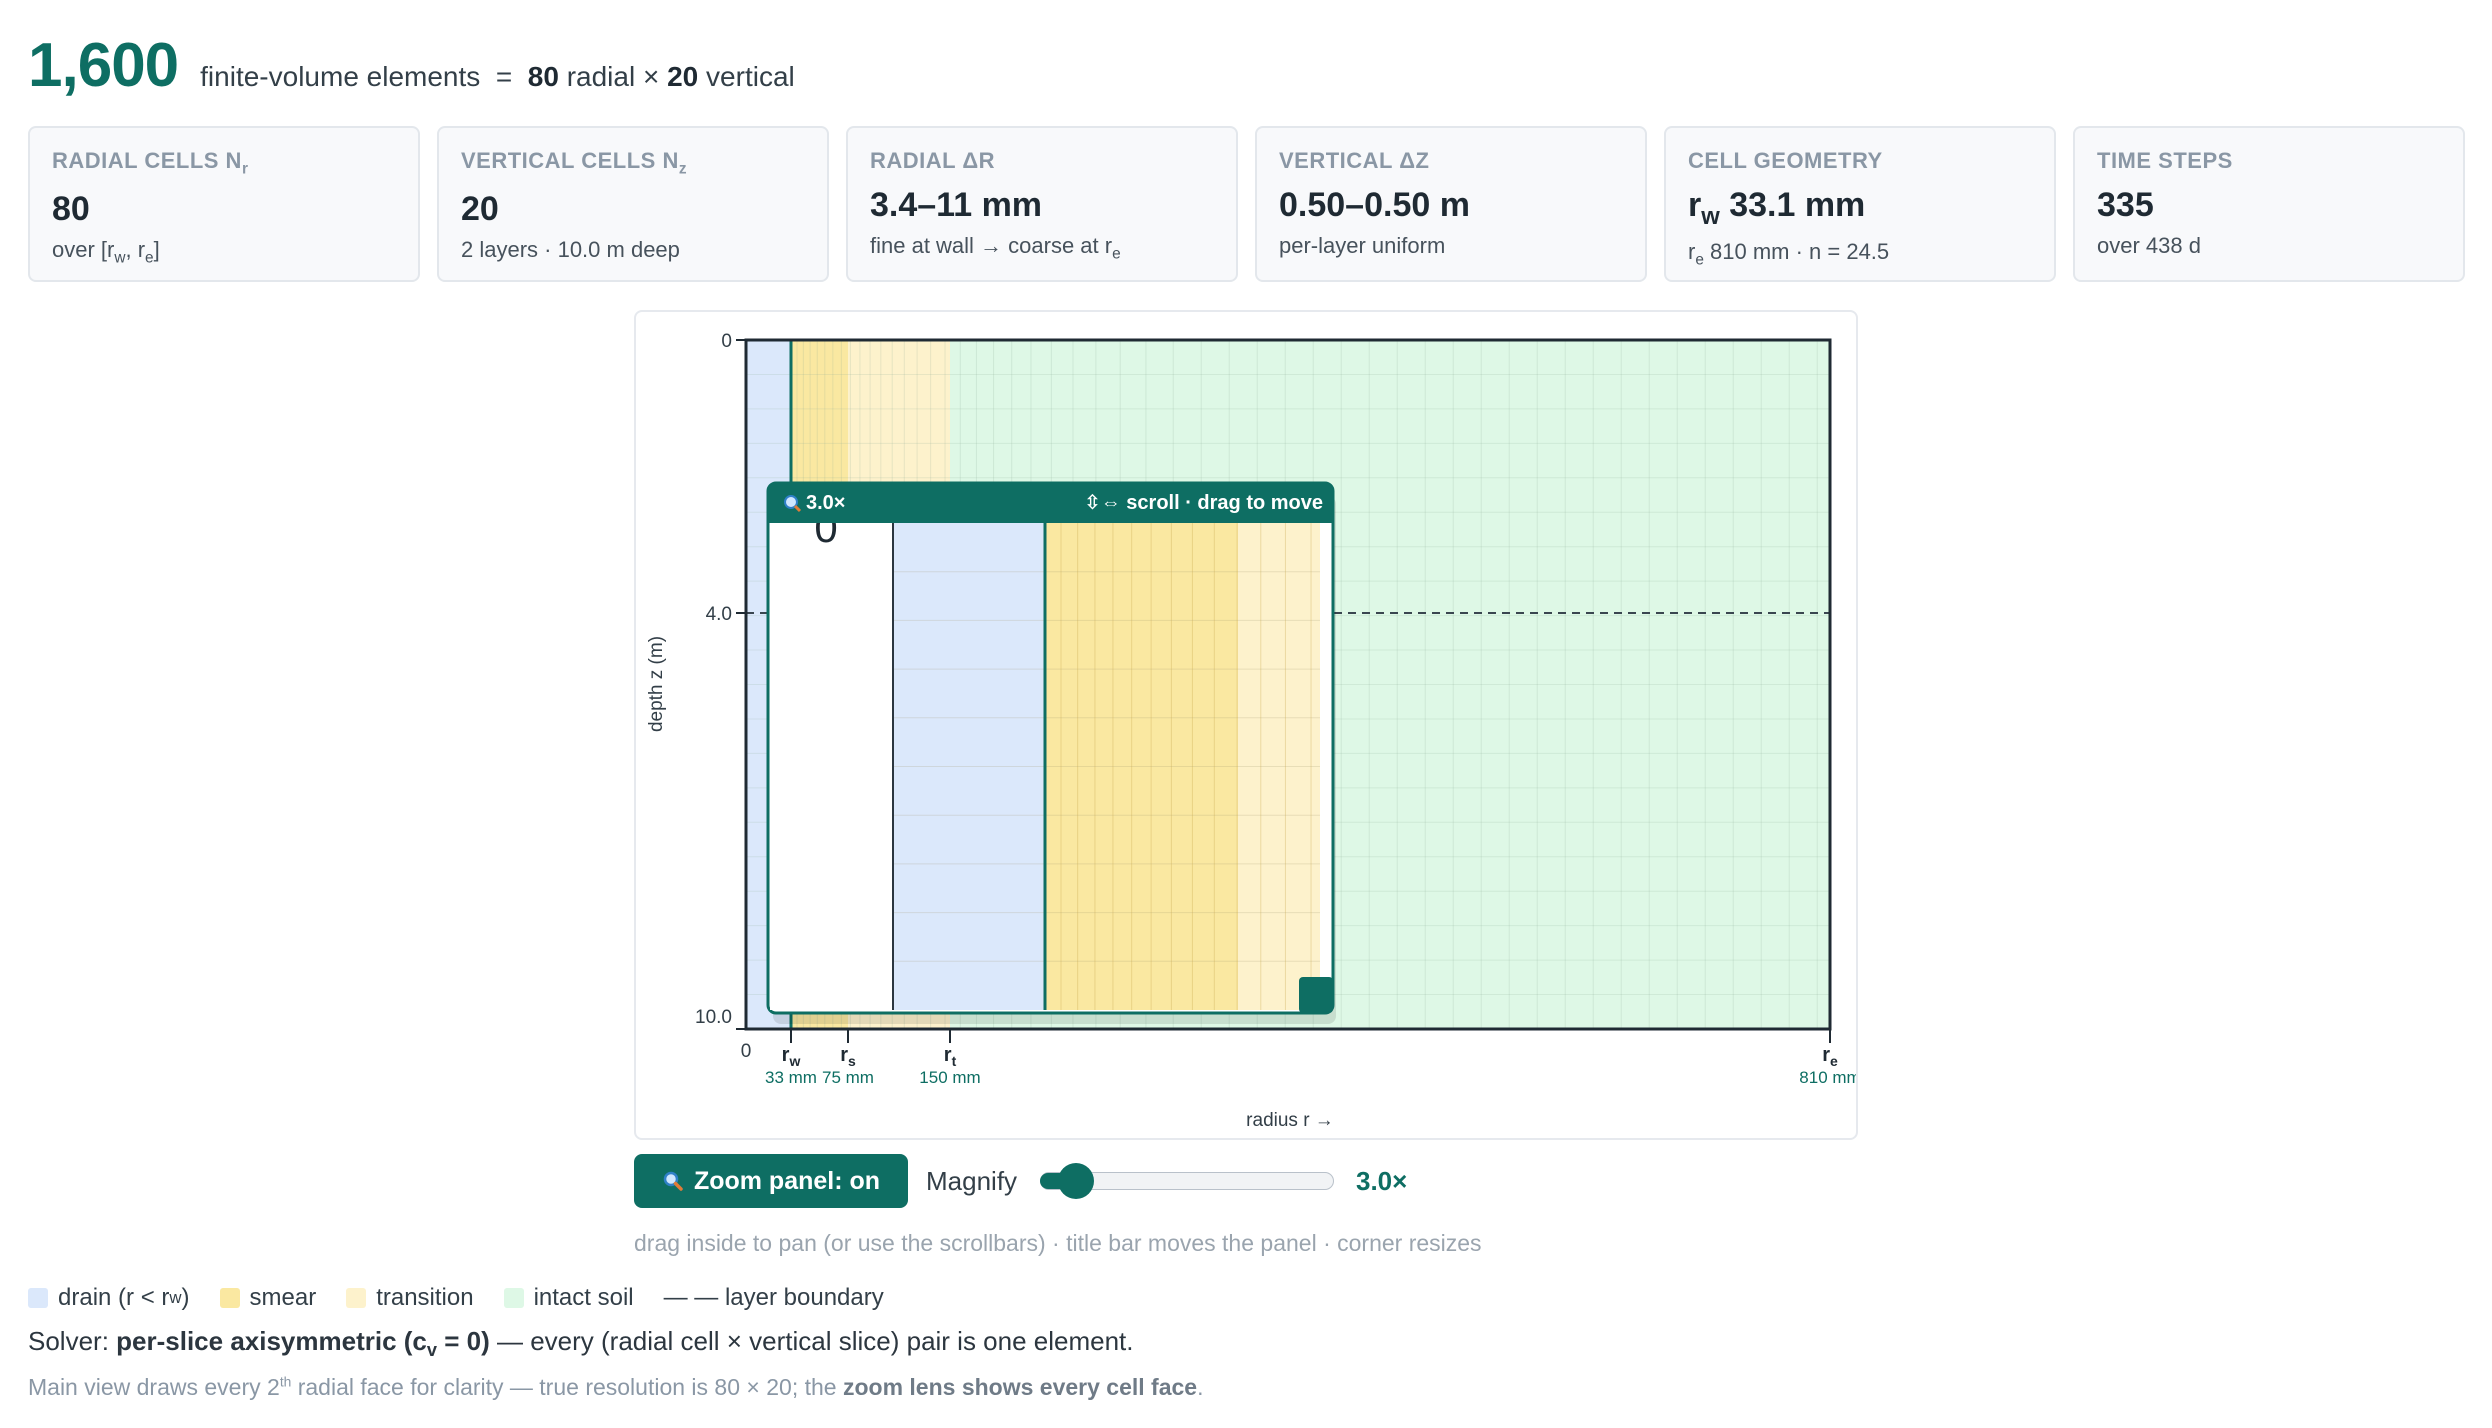 This screenshot has width=2492, height=1428. What do you see at coordinates (791, 1077) in the screenshot?
I see `x-marker-value-rw: 33 mm` at bounding box center [791, 1077].